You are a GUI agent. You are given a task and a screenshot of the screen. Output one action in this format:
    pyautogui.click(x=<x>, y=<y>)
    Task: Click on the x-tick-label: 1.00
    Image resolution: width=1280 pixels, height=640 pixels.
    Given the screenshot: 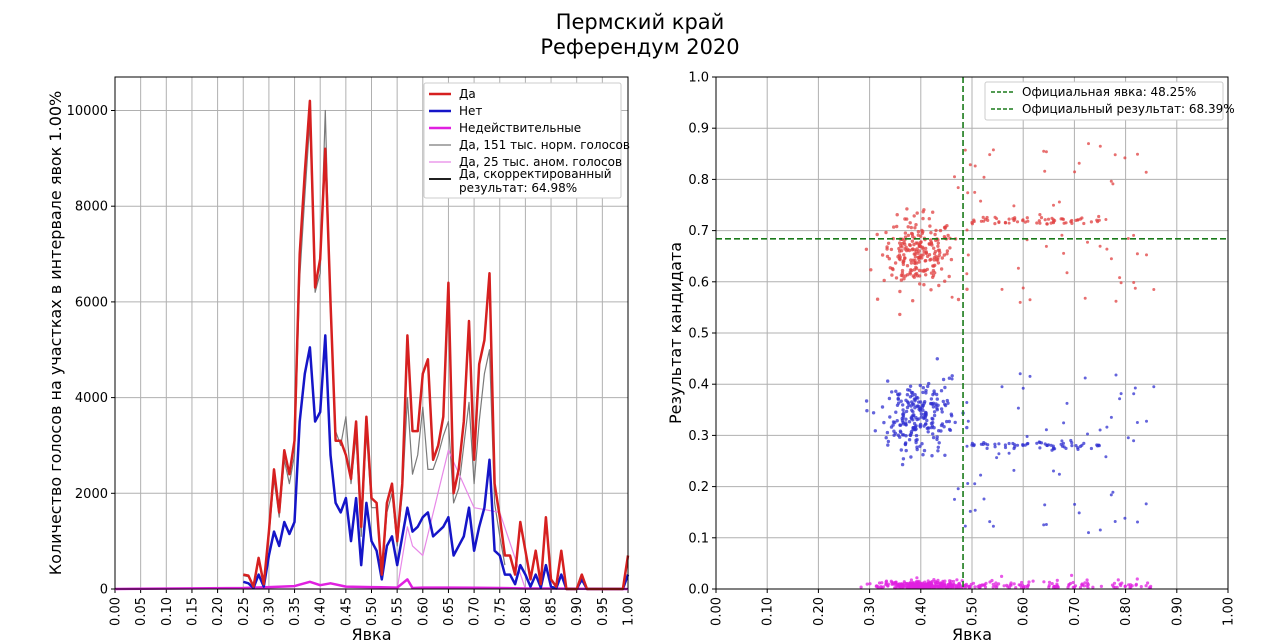 What is the action you would take?
    pyautogui.click(x=629, y=611)
    